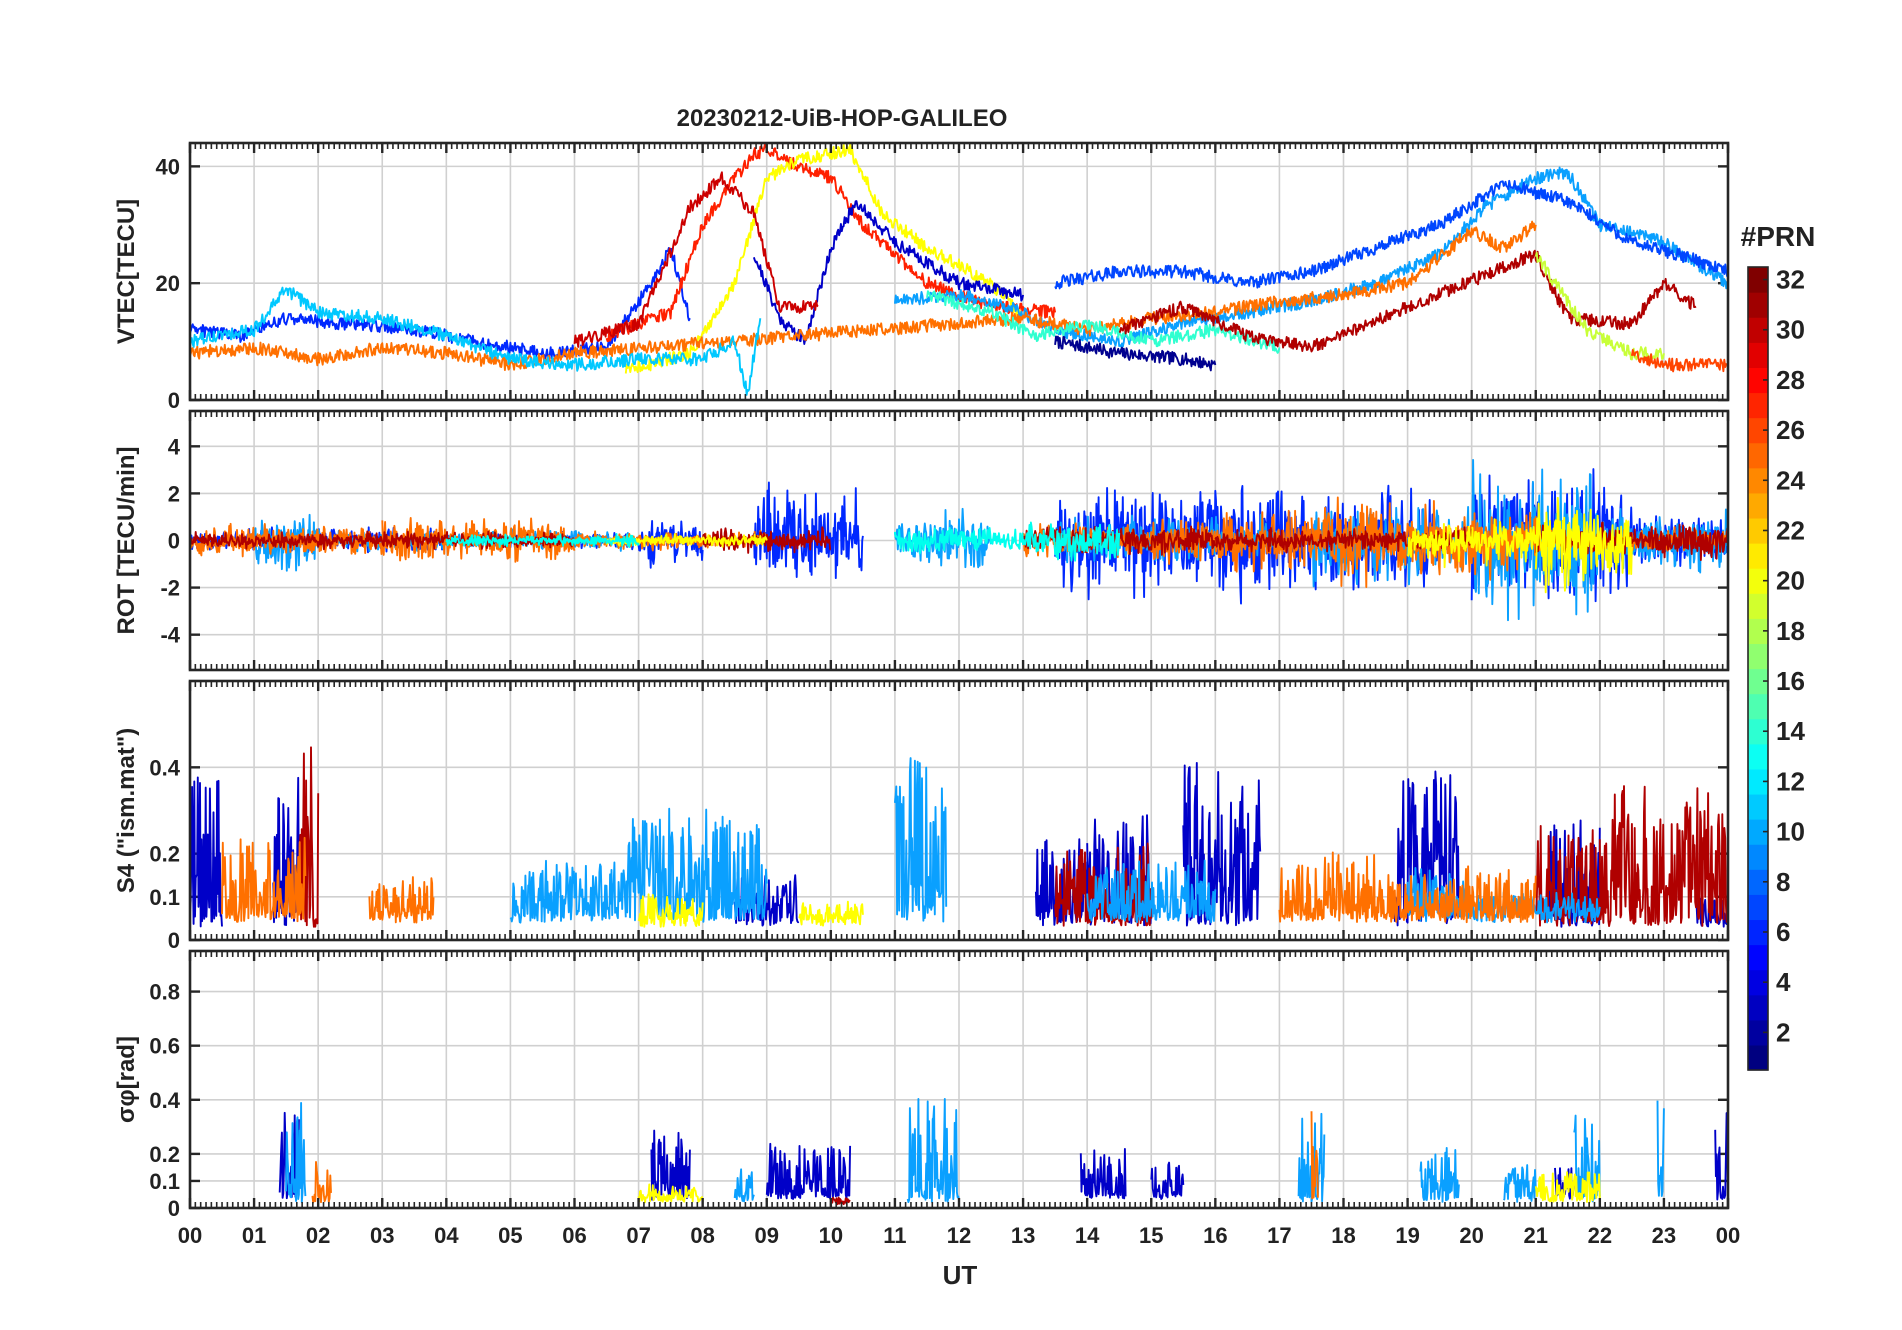  What do you see at coordinates (170, 635) in the screenshot?
I see `y-tick-label: -4` at bounding box center [170, 635].